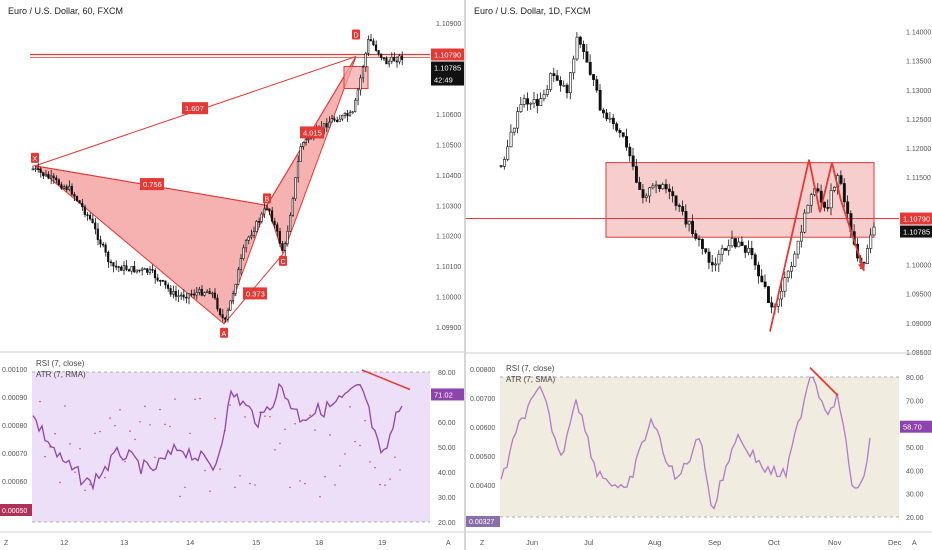 This screenshot has width=932, height=550. I want to click on daily-price-tick: 1.09000, so click(918, 324).